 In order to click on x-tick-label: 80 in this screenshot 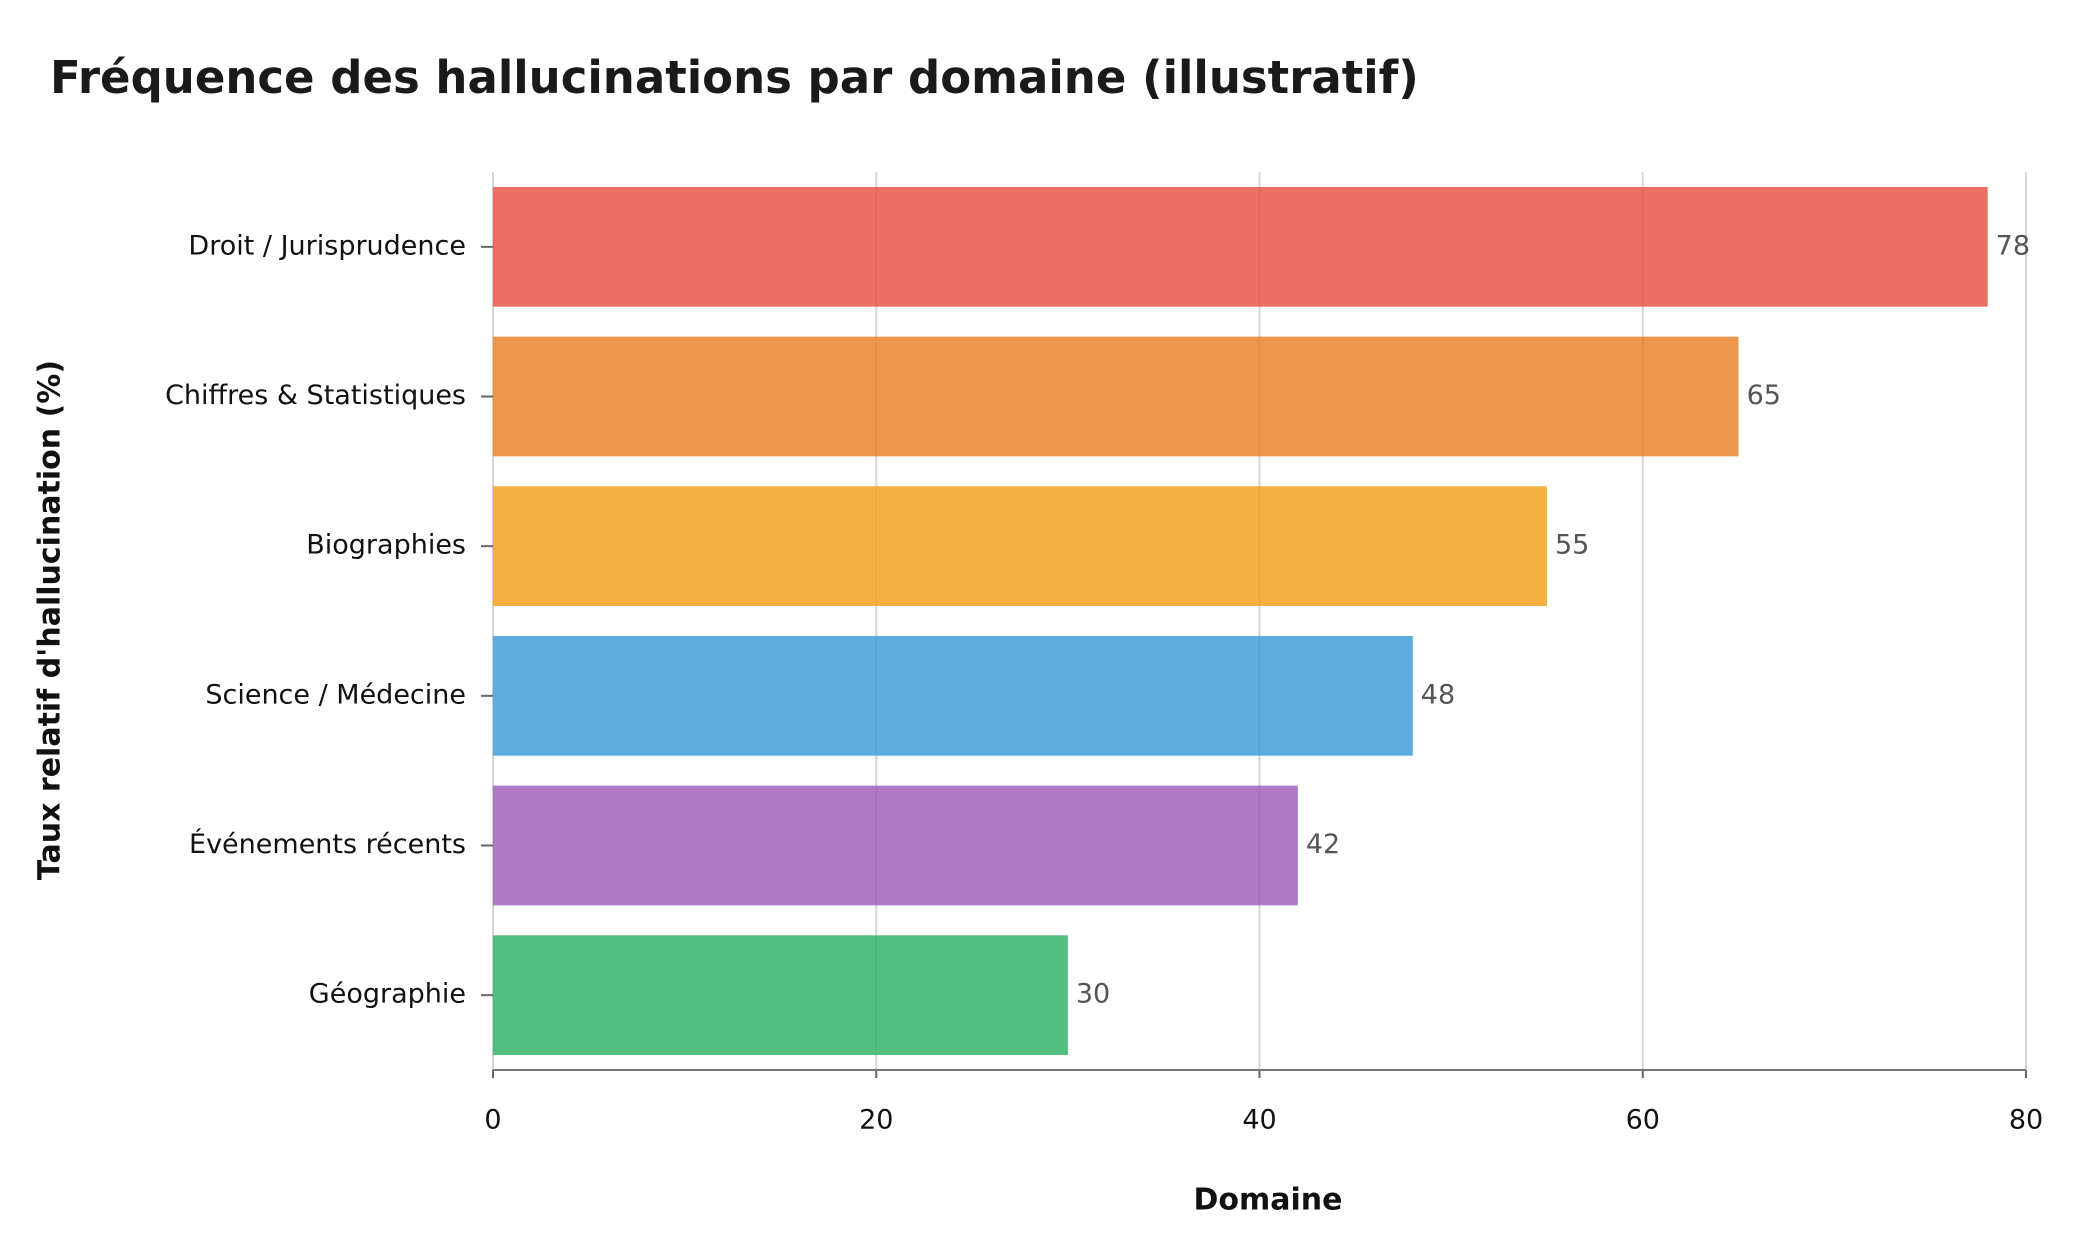, I will do `click(2026, 1120)`.